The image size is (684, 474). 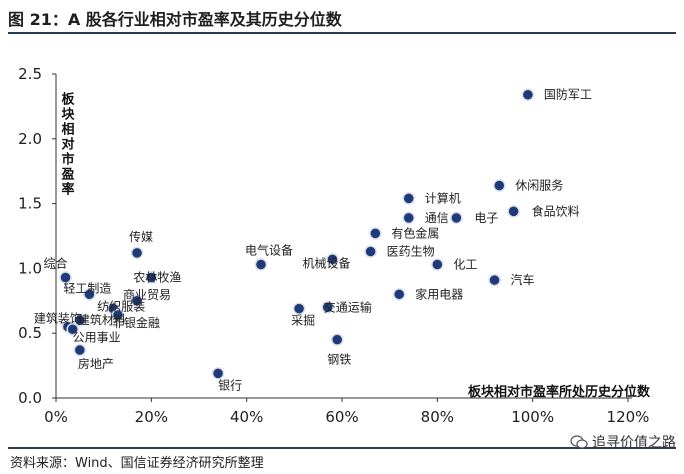 I want to click on data-point-label: 公用事业, so click(x=97, y=337).